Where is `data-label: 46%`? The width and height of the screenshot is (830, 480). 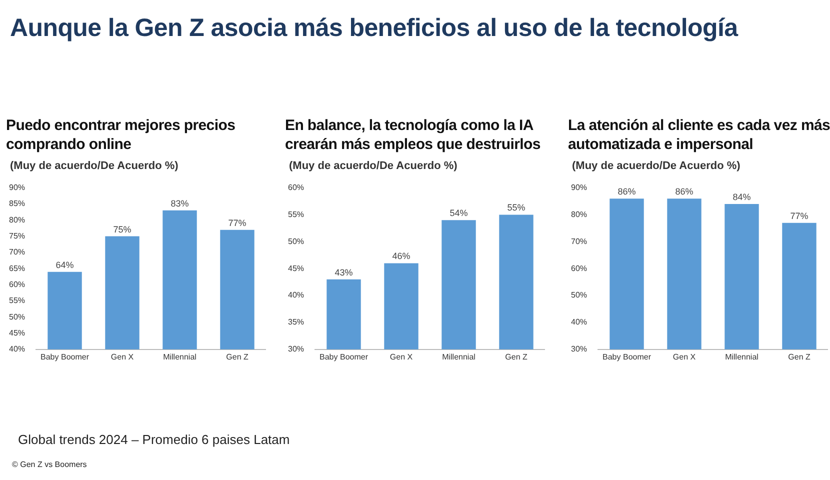
data-label: 46% is located at coordinates (401, 256).